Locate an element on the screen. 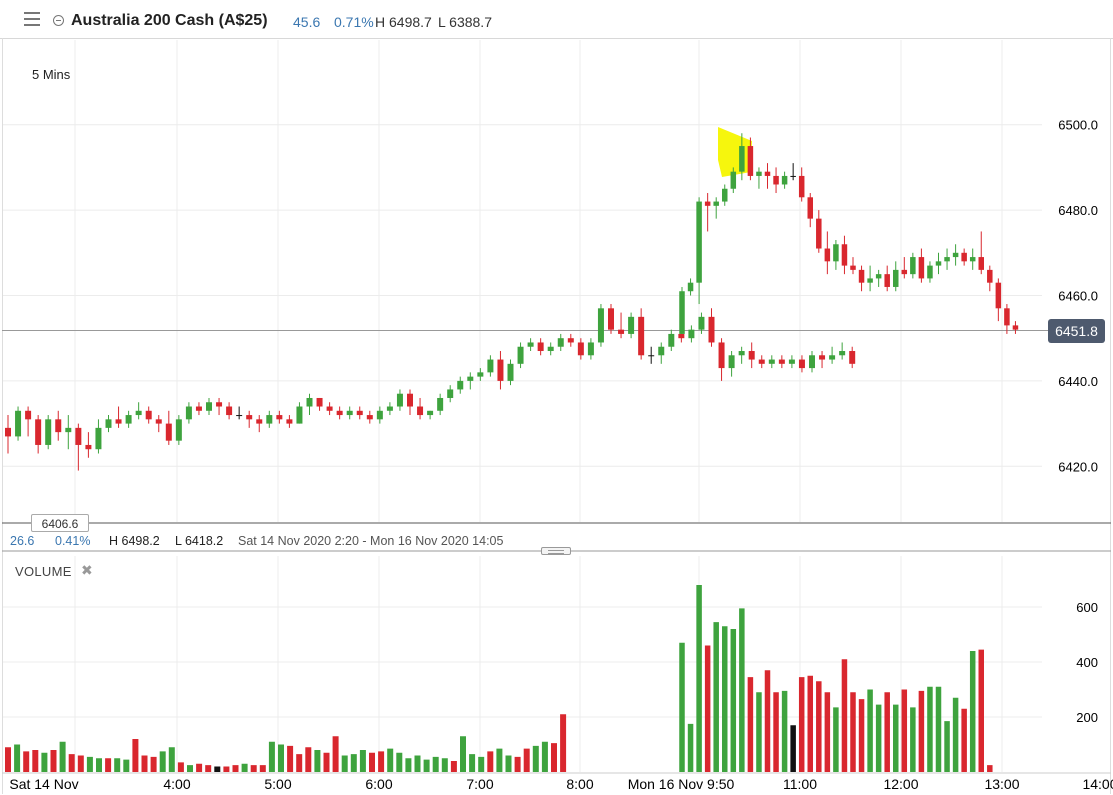 This screenshot has height=795, width=1113. interval-selector: 5 Mins is located at coordinates (51, 74).